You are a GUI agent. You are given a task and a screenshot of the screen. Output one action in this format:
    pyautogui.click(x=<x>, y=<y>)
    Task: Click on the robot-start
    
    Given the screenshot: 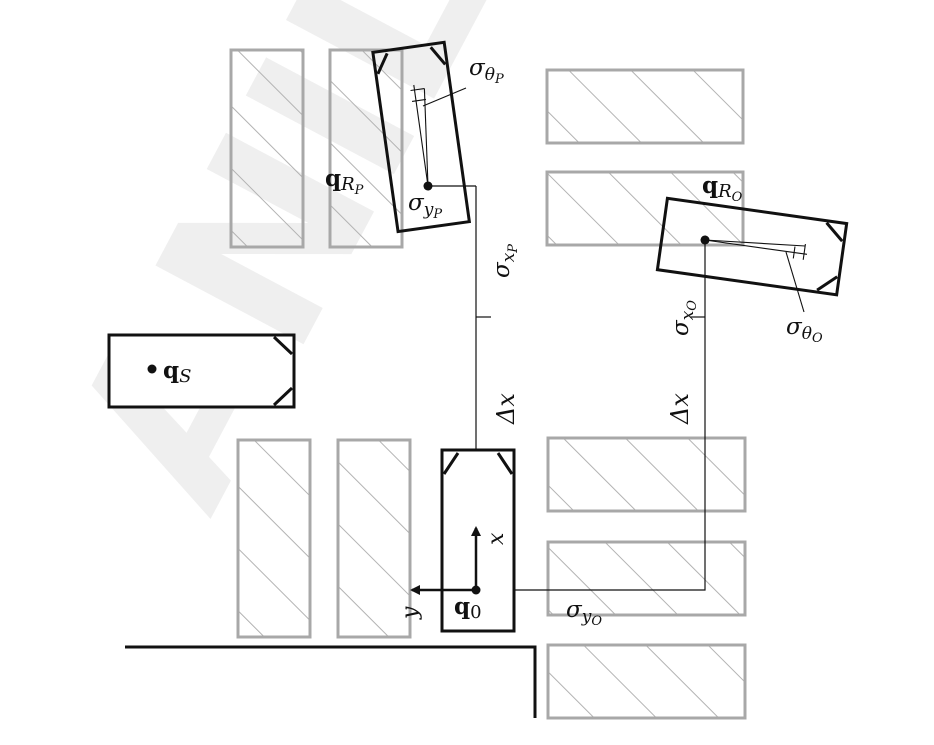 What is the action you would take?
    pyautogui.click(x=463, y=540)
    